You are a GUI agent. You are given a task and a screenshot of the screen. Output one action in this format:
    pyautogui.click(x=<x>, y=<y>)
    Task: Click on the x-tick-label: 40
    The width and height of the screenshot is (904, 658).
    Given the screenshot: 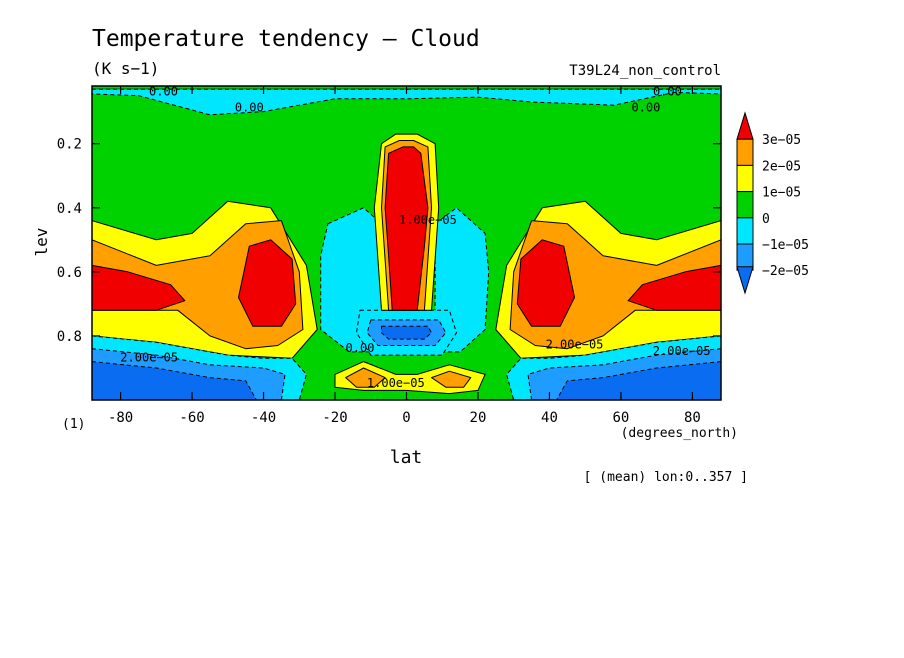 What is the action you would take?
    pyautogui.click(x=549, y=418)
    